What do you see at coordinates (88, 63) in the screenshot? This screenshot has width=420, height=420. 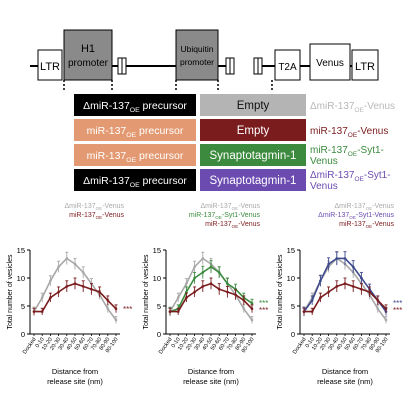 I see `h1-promoter-label-line2: promoter` at bounding box center [88, 63].